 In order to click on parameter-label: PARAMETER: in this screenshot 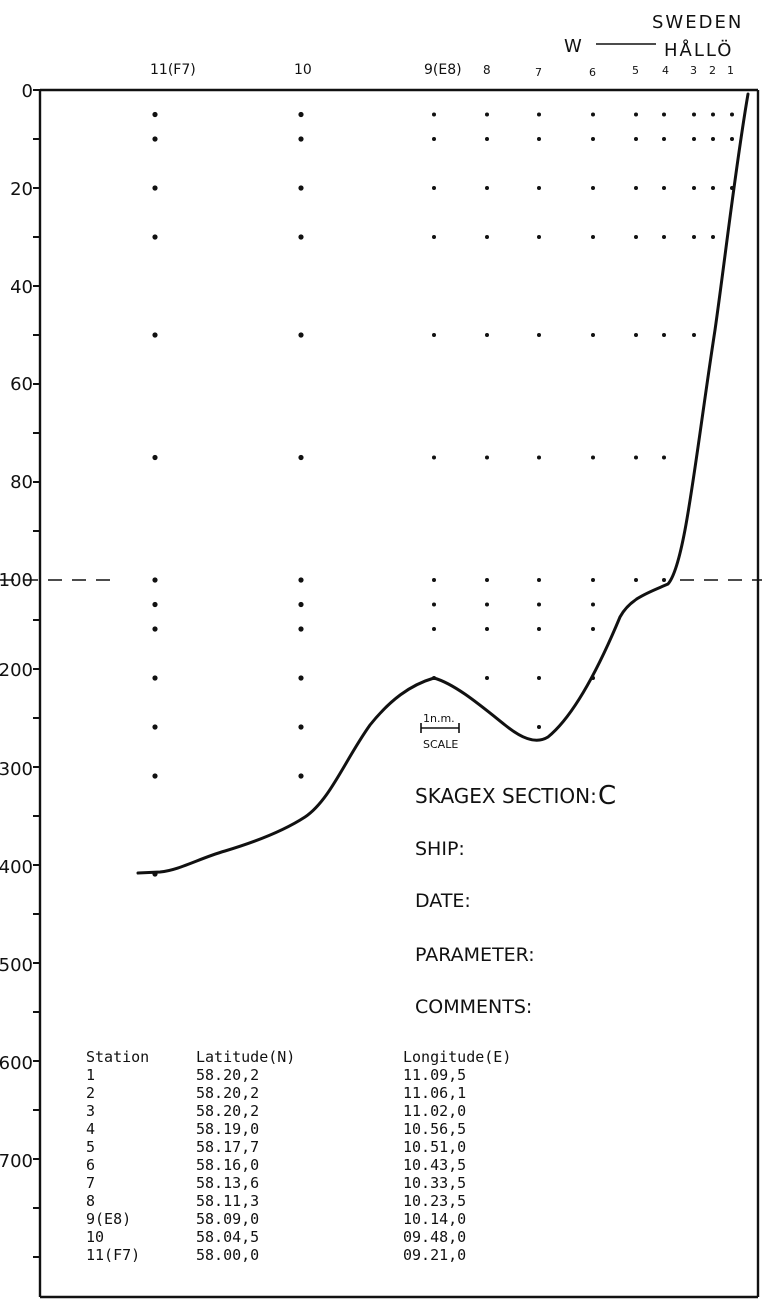, I will do `click(475, 955)`.